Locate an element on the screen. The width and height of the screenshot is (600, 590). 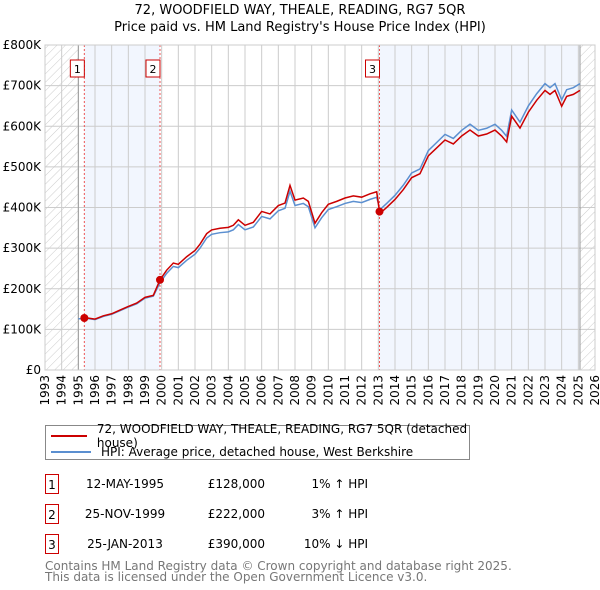
legend-swatch-red is located at coordinates (69, 436).